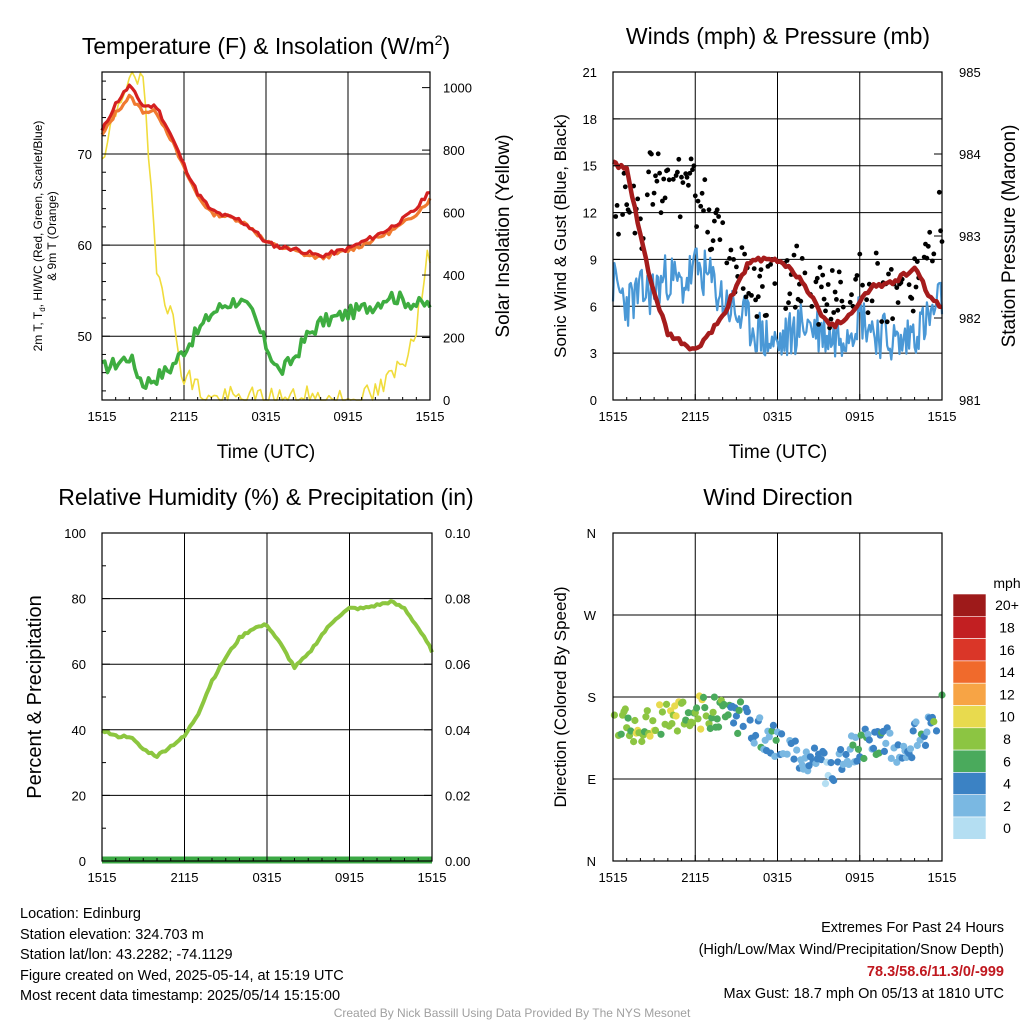 The width and height of the screenshot is (1024, 1024). Describe the element at coordinates (457, 664) in the screenshot. I see `y2-tick-label: 0.06` at that location.